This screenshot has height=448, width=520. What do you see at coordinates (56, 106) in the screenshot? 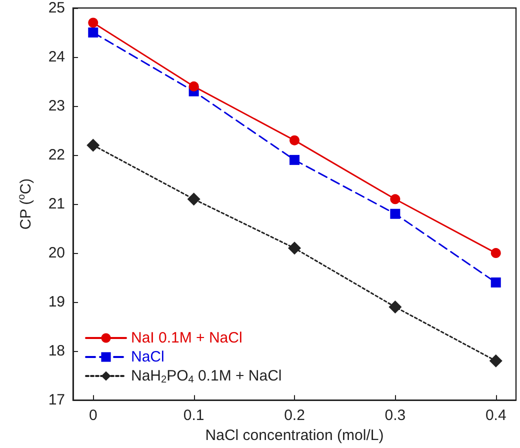
I see `y-tick-label: 23` at bounding box center [56, 106].